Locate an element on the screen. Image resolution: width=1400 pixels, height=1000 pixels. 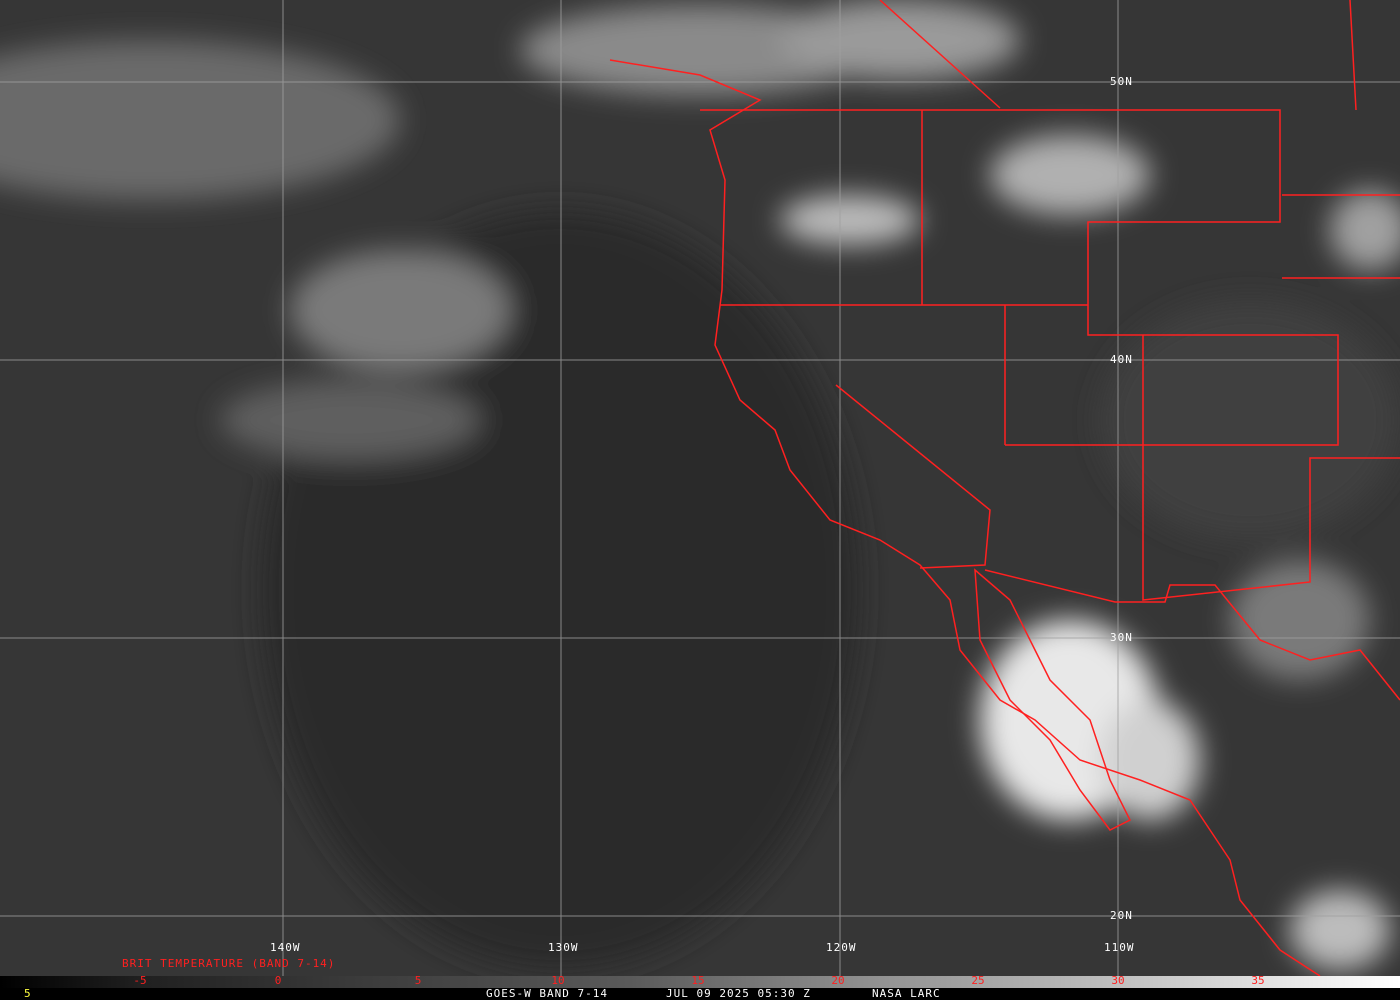
color-bar: -5 0 5 10 15 20 25 30 35 is located at coordinates (700, 981).